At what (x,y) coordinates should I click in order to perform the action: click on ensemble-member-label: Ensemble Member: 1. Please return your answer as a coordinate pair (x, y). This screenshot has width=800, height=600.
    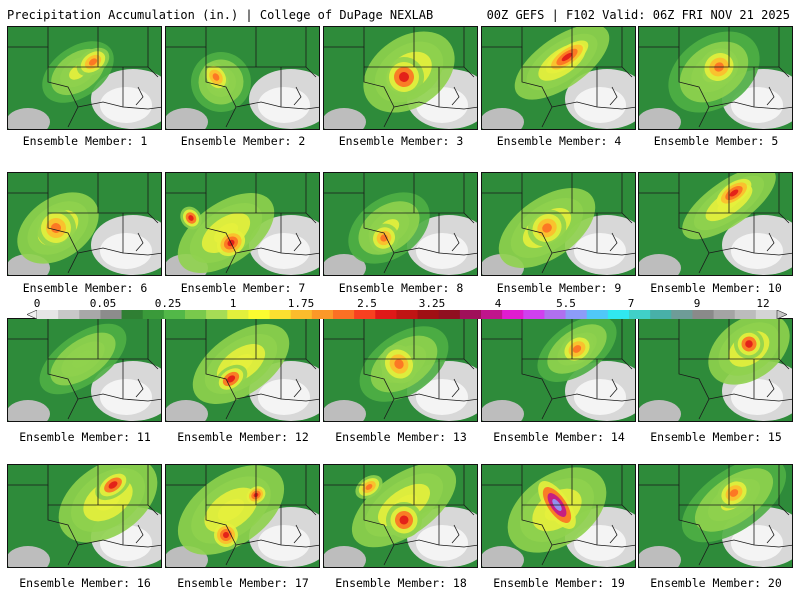
    Looking at the image, I should click on (85, 141).